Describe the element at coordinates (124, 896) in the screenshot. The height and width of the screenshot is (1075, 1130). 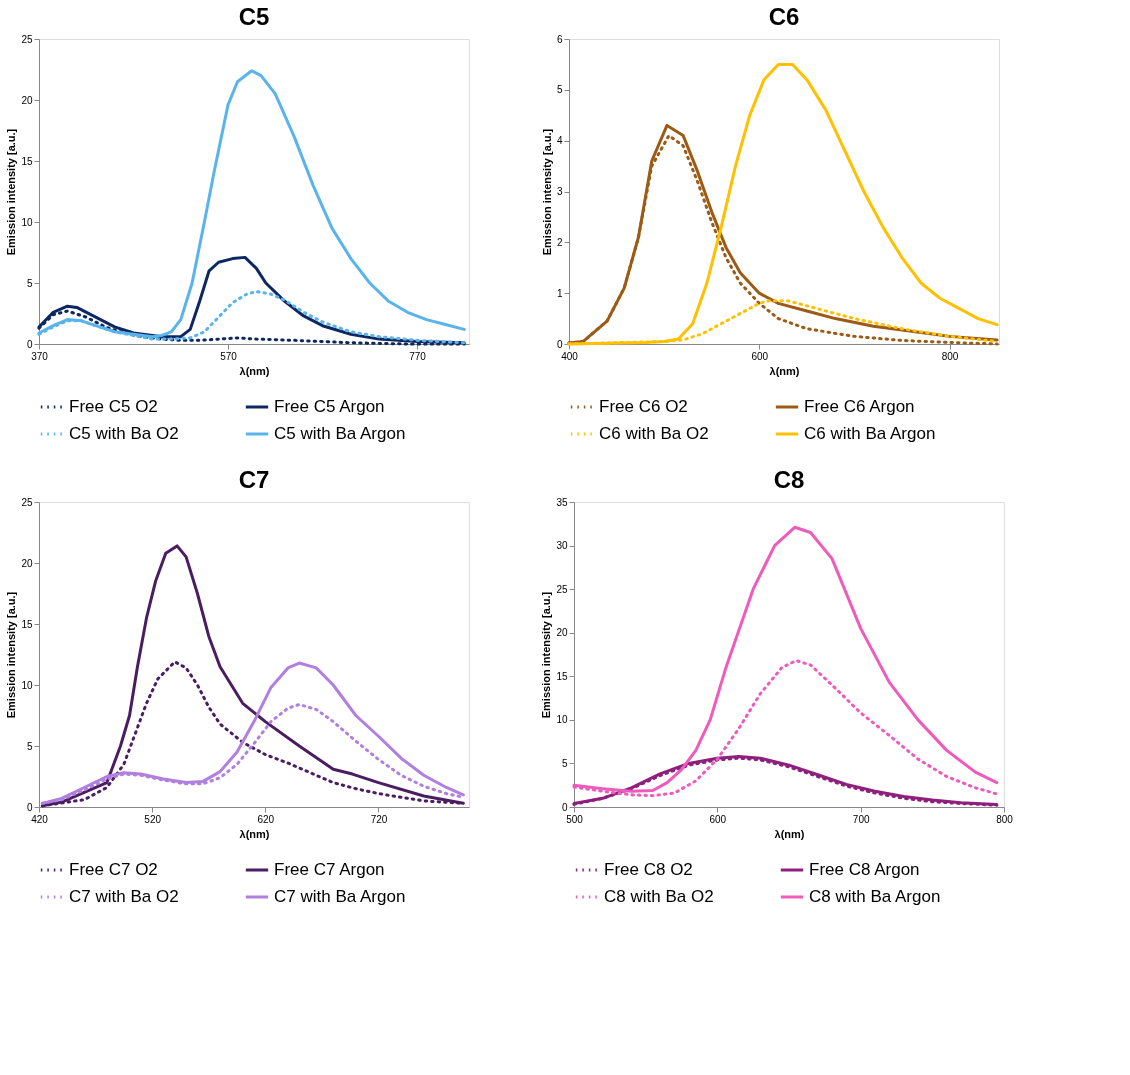
I see `legend-label: C7 with Ba O2` at that location.